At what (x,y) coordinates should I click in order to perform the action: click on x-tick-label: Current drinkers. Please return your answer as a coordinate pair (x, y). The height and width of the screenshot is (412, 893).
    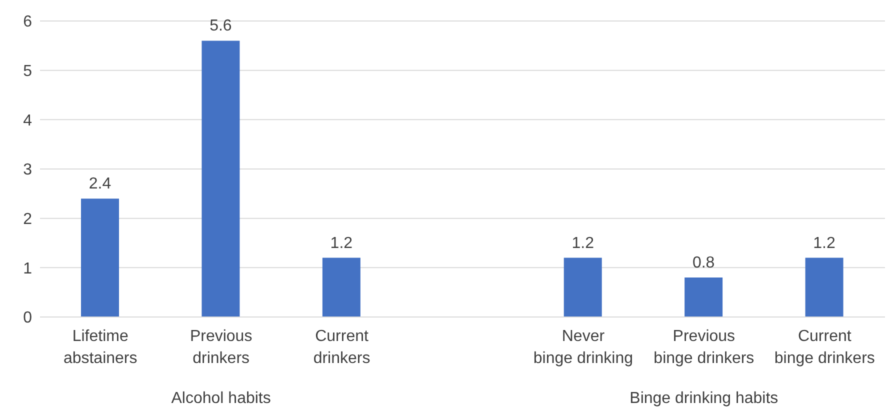
    Looking at the image, I should click on (341, 347).